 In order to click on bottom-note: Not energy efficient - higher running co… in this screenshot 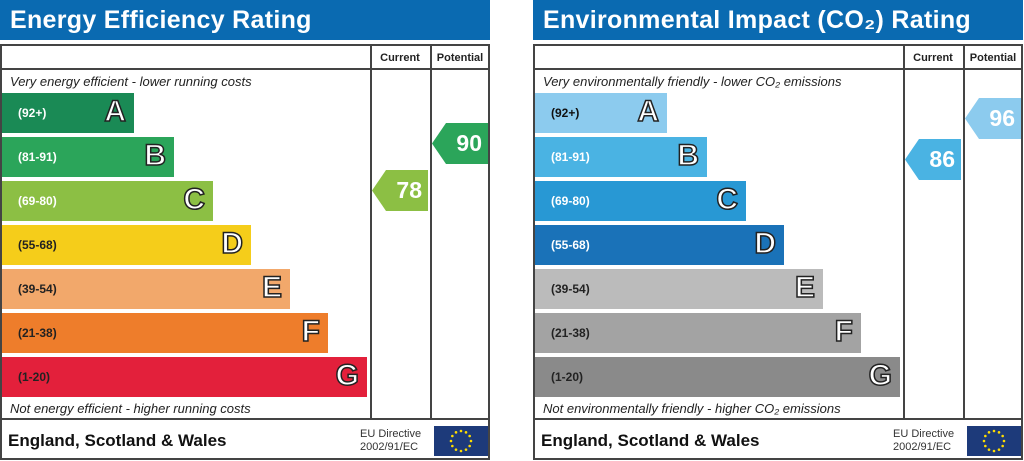, I will do `click(130, 408)`.